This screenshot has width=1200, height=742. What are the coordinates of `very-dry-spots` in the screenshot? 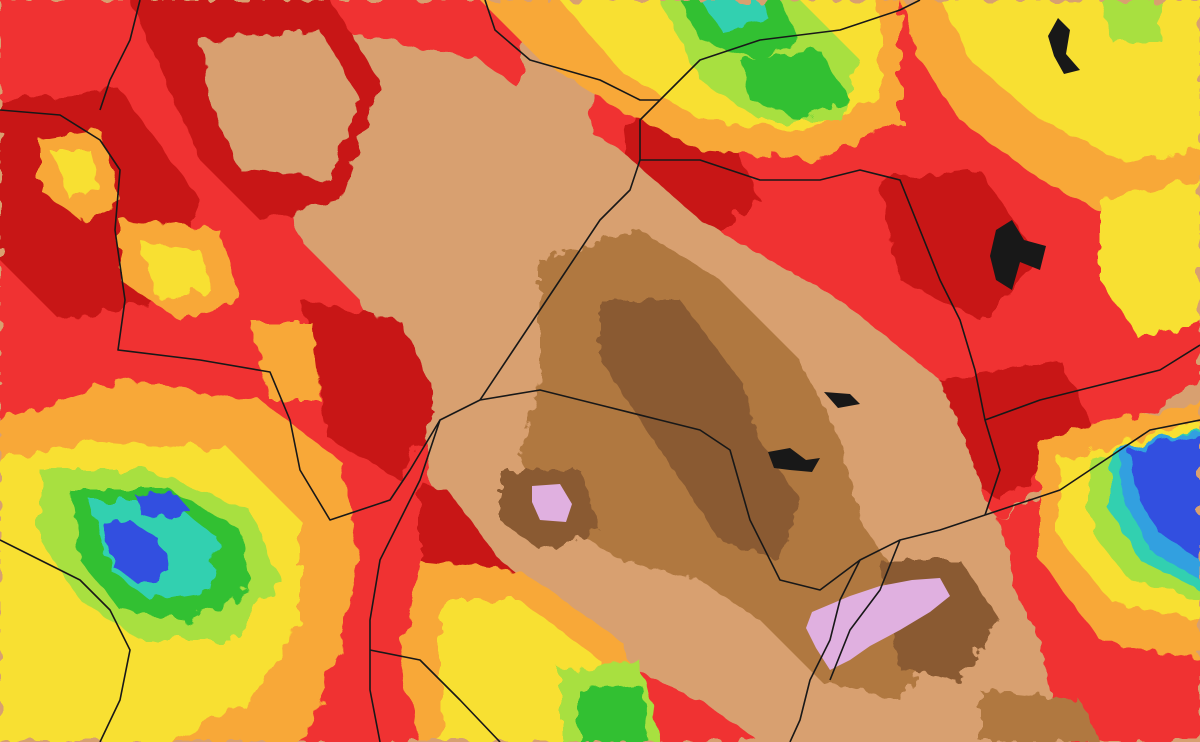 It's located at (741, 577).